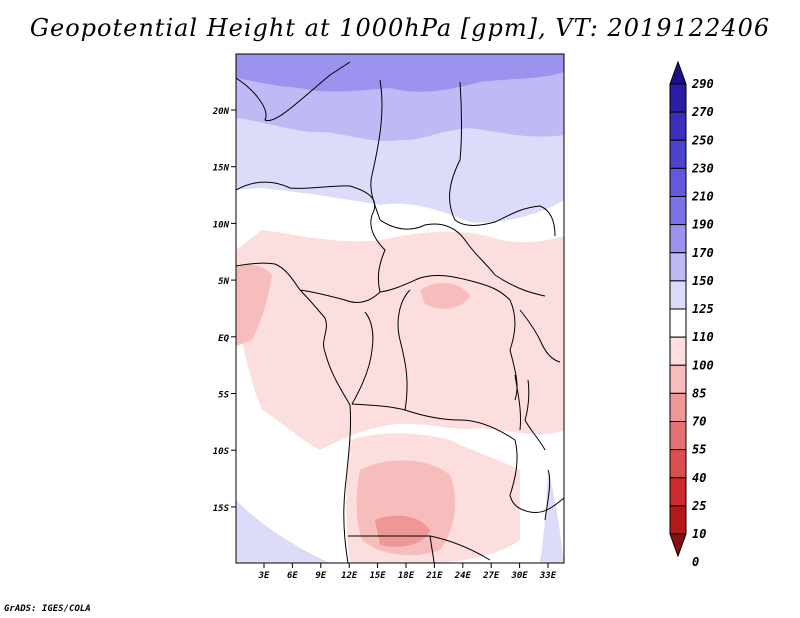  Describe the element at coordinates (702, 112) in the screenshot. I see `colorbar-label: 270` at that location.